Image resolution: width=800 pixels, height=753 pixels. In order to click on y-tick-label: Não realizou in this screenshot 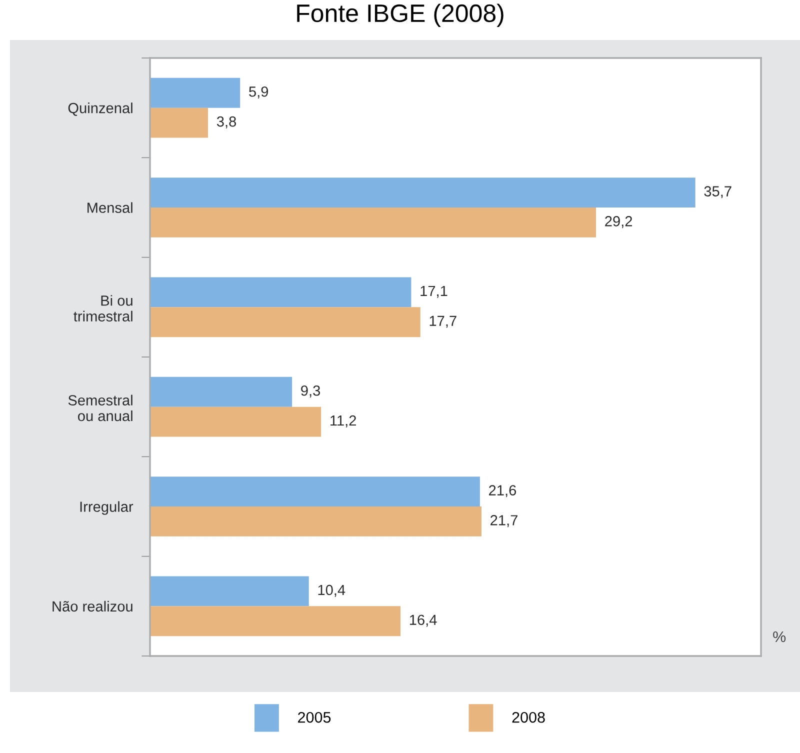, I will do `click(92, 606)`.